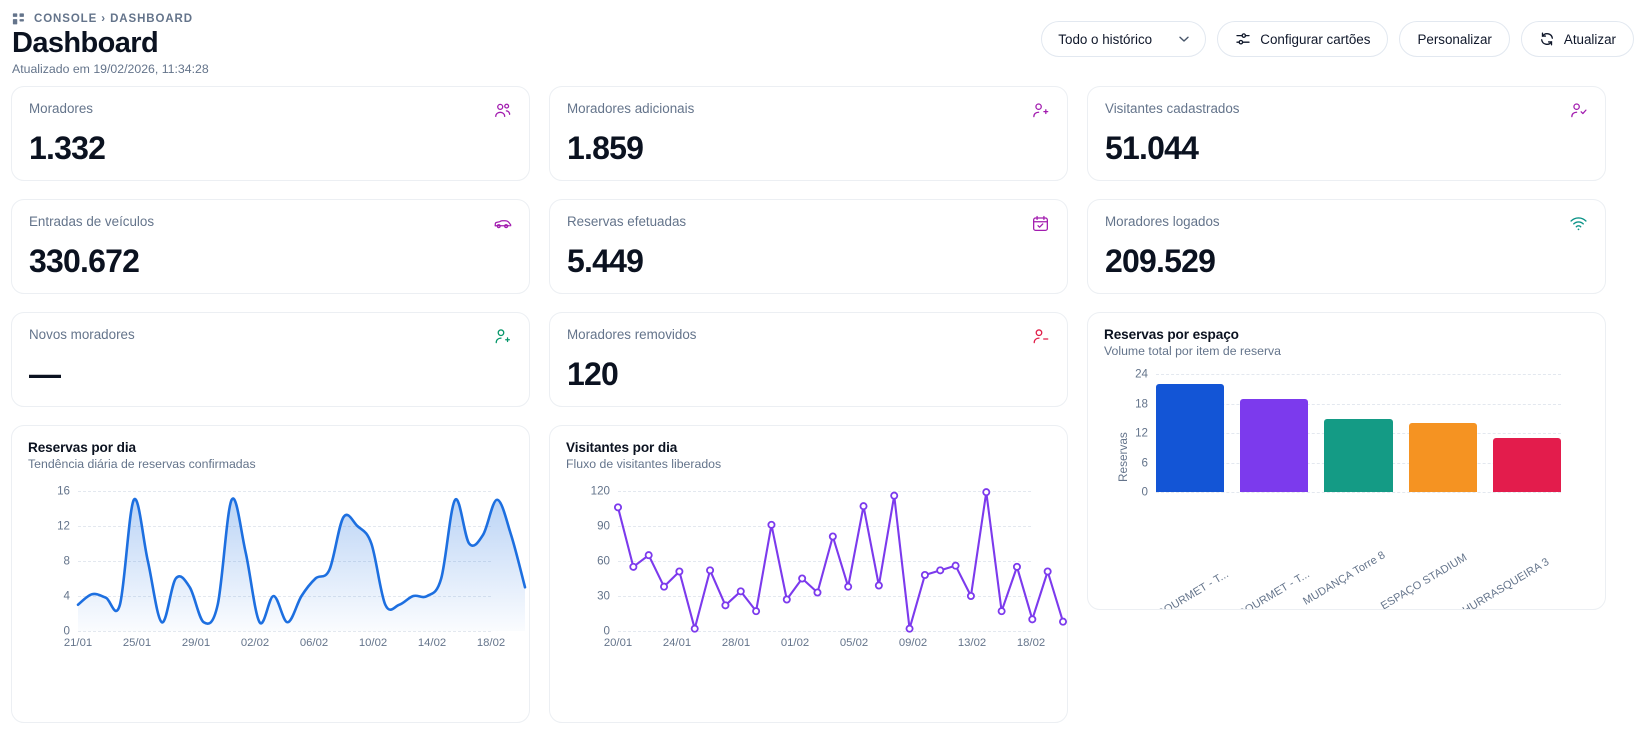 This screenshot has width=1646, height=738. Describe the element at coordinates (66, 596) in the screenshot. I see `y-axis-tick: 4` at that location.